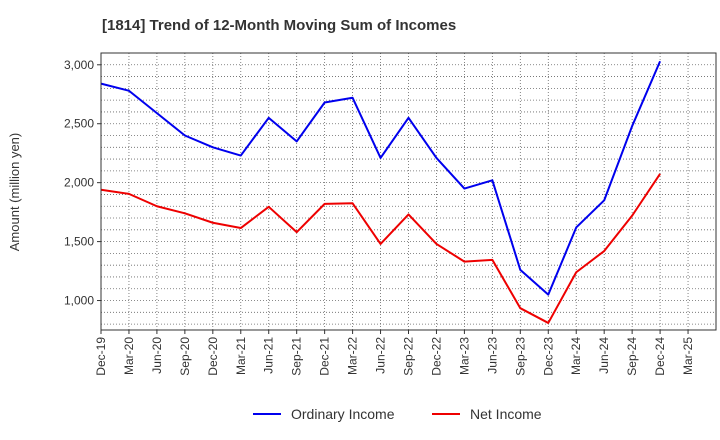  What do you see at coordinates (79, 301) in the screenshot?
I see `y-tick-label: 1,000` at bounding box center [79, 301].